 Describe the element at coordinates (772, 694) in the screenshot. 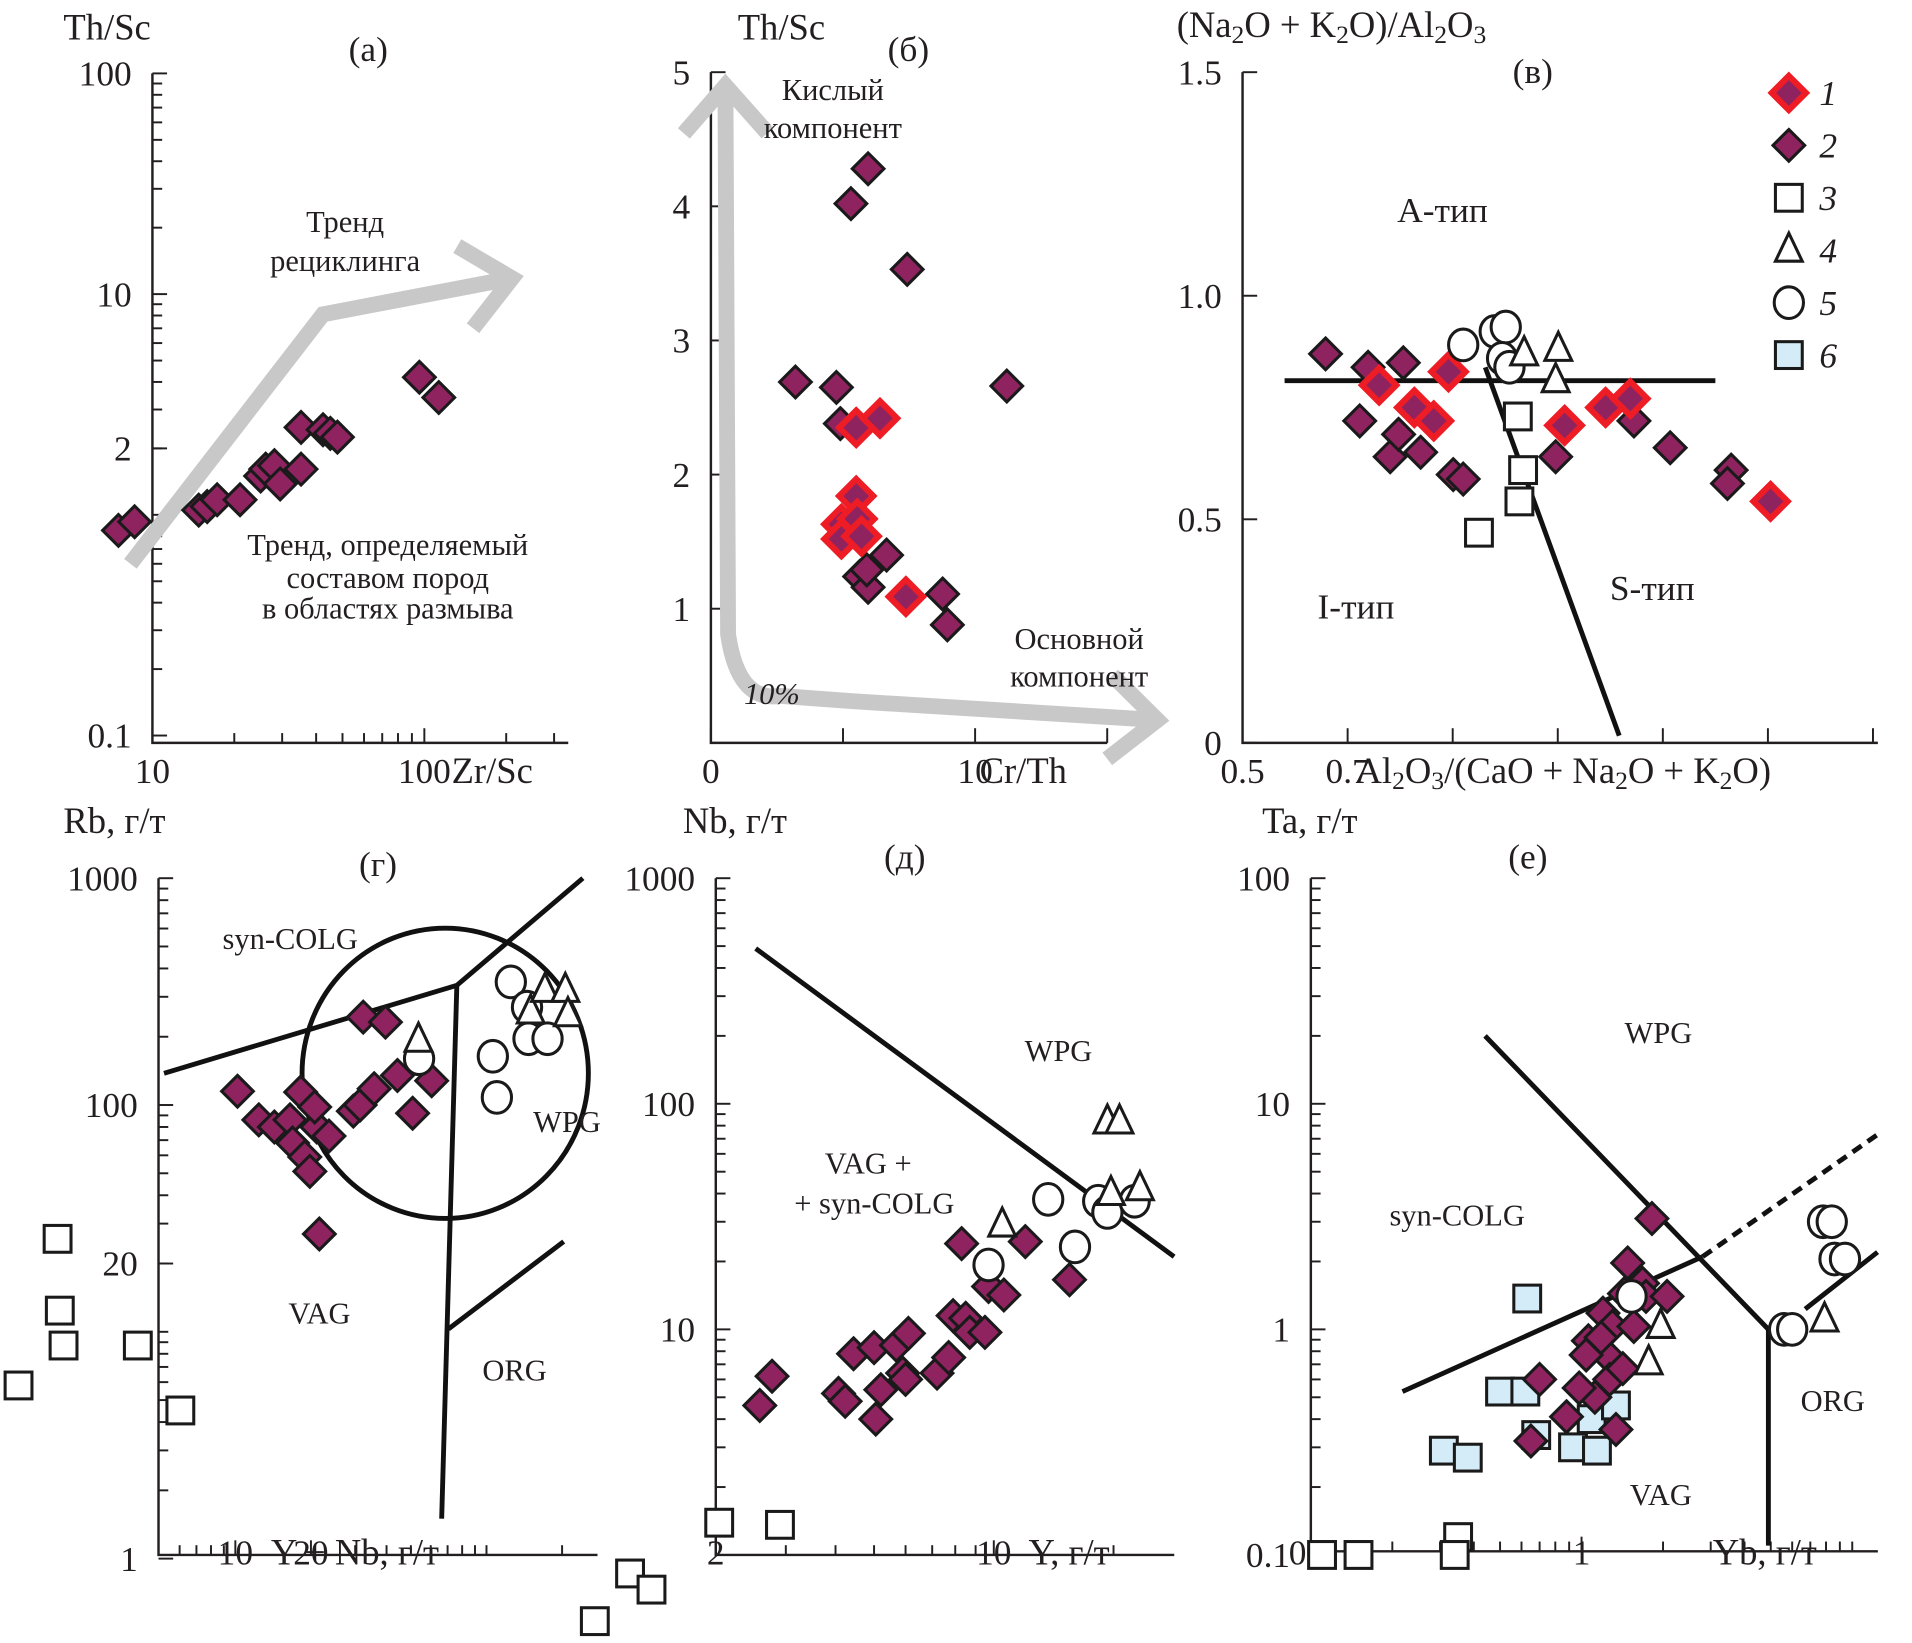

I see `percent-label: 10%` at that location.